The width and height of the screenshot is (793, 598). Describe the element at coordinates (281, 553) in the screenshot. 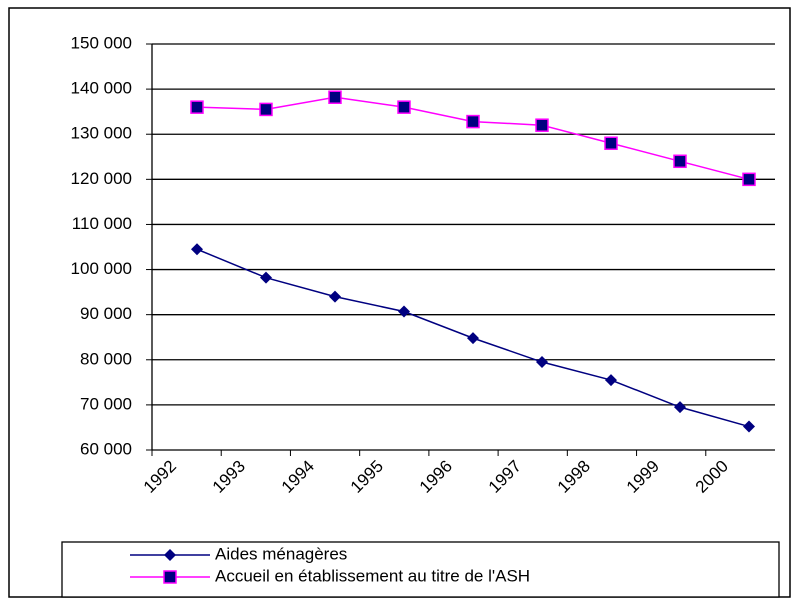

I see `legend-label: Aides ménagères` at that location.